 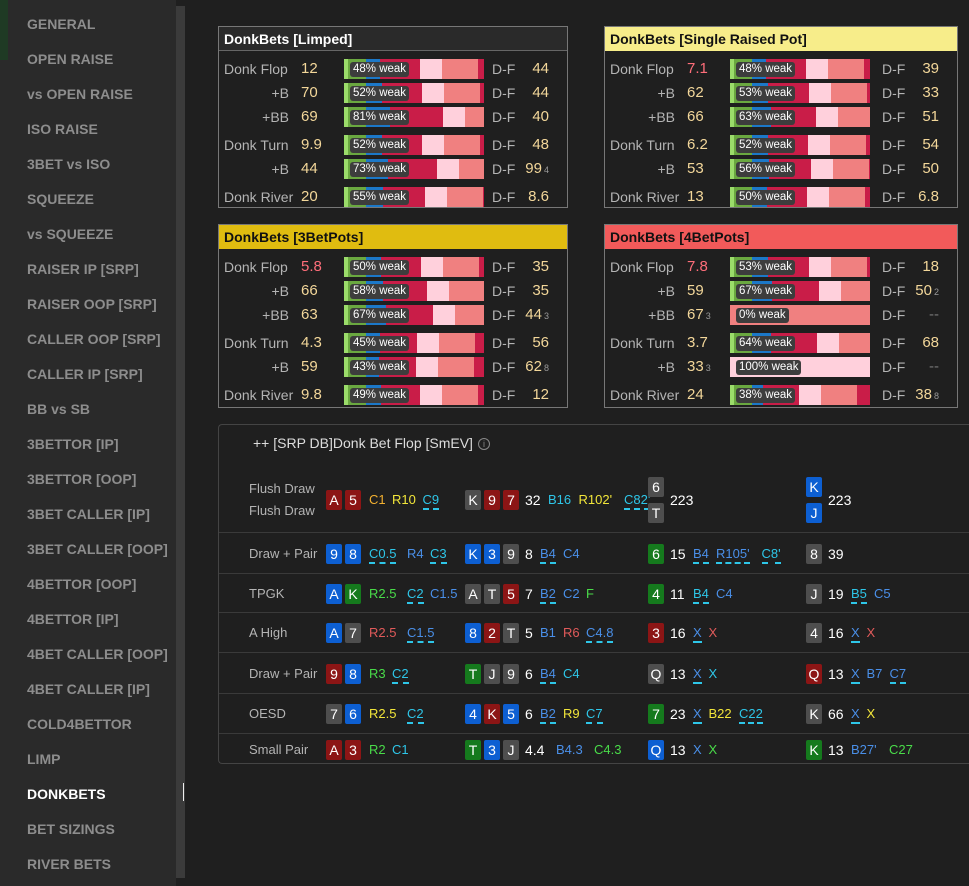 What do you see at coordinates (94, 339) in the screenshot?
I see `sidebar-item-caller-oop-srp: CALLER OOP [SRP]` at bounding box center [94, 339].